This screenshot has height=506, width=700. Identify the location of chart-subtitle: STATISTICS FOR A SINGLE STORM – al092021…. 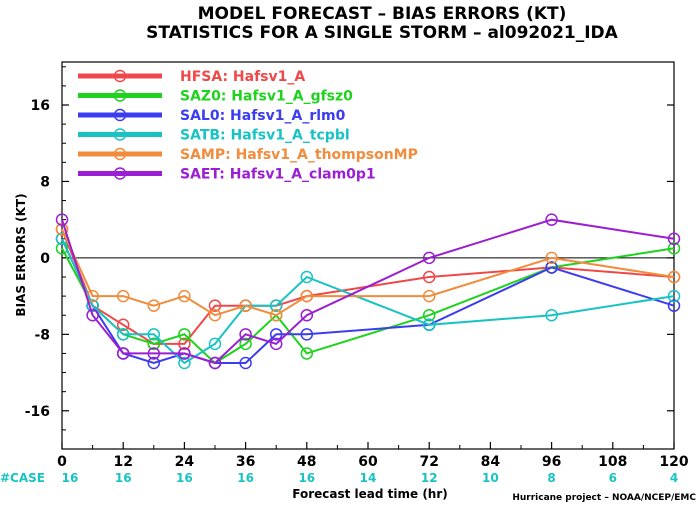
(382, 33).